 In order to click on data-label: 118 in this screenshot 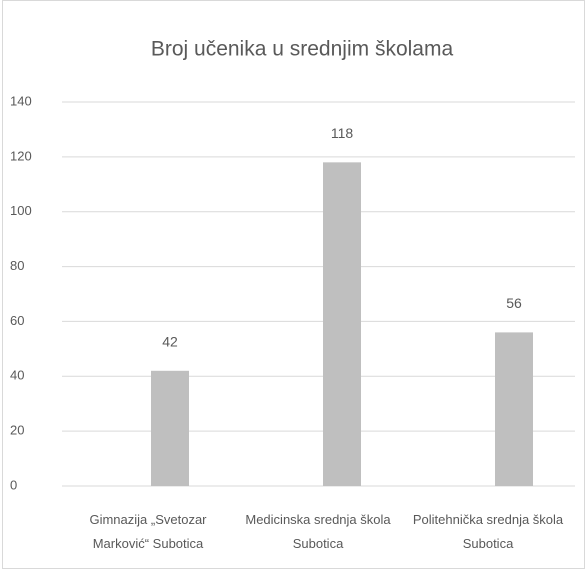, I will do `click(342, 133)`.